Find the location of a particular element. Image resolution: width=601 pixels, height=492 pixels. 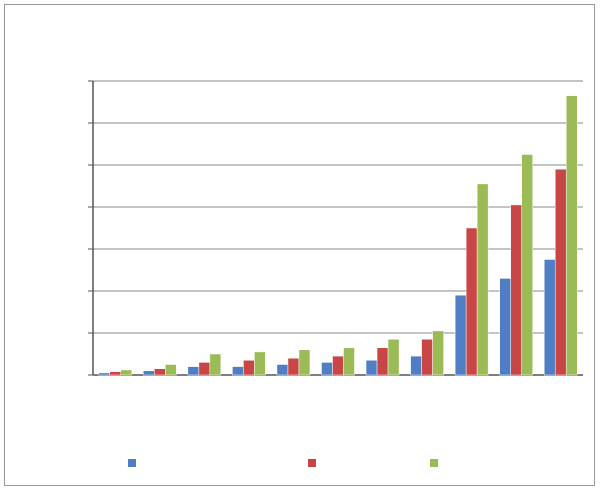

legend is located at coordinates (283, 463).